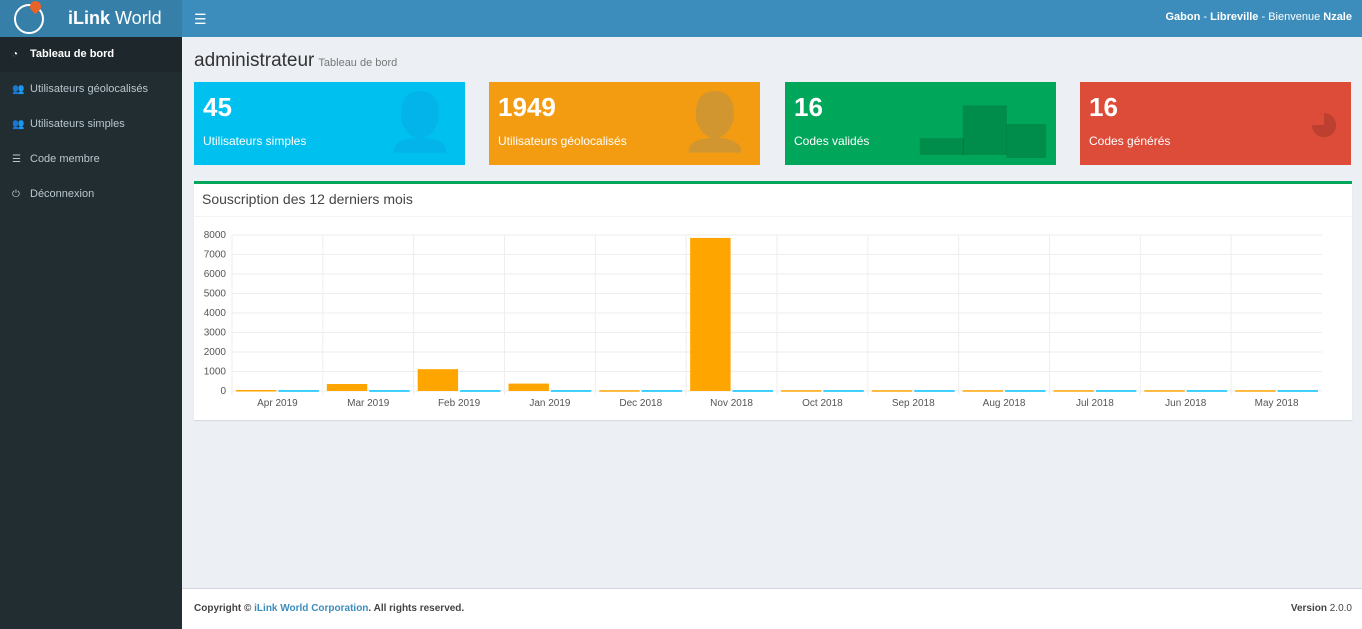 This screenshot has height=629, width=1362. I want to click on stat-box-codes-validated: 16 Codes validés ▂▆▄, so click(920, 123).